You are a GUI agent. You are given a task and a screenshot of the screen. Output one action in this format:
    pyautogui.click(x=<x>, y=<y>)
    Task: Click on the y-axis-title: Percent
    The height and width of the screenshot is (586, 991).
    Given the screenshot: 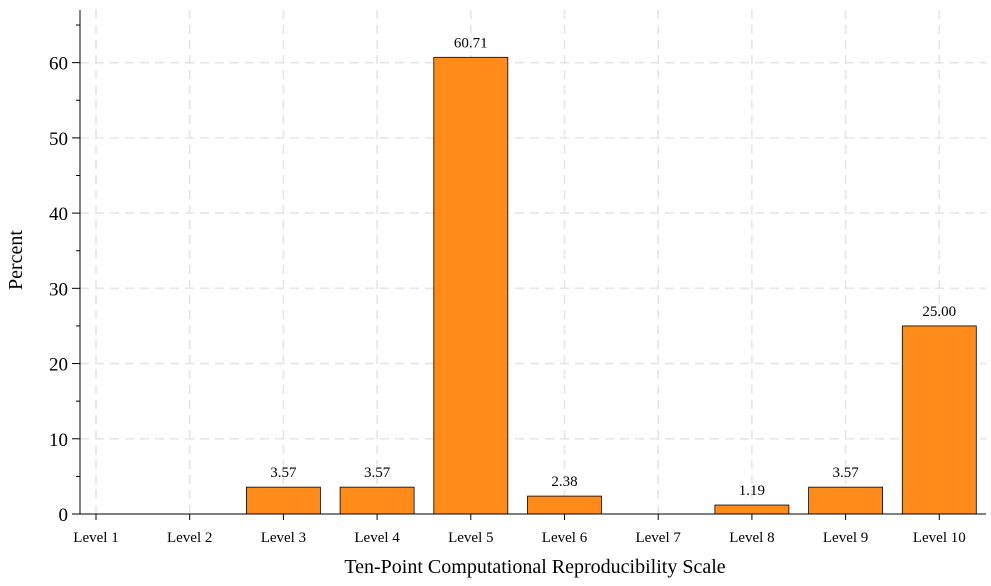 What is the action you would take?
    pyautogui.click(x=16, y=260)
    